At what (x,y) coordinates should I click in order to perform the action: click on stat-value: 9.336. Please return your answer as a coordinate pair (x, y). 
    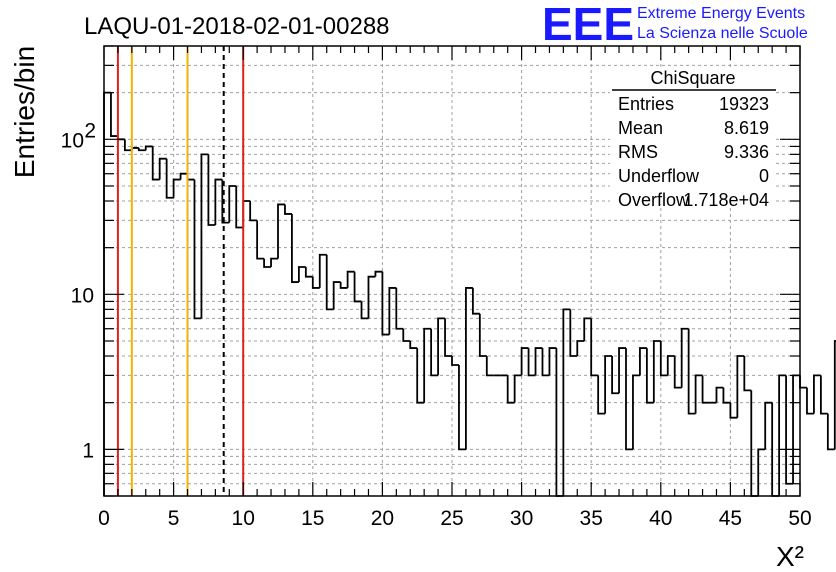
    Looking at the image, I should click on (746, 152).